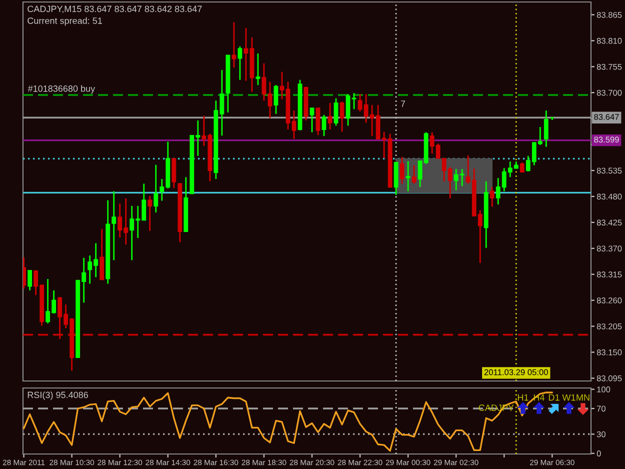 This screenshot has width=625, height=469. Describe the element at coordinates (58, 395) in the screenshot. I see `chart-title: RSI(3) 95.4086` at that location.